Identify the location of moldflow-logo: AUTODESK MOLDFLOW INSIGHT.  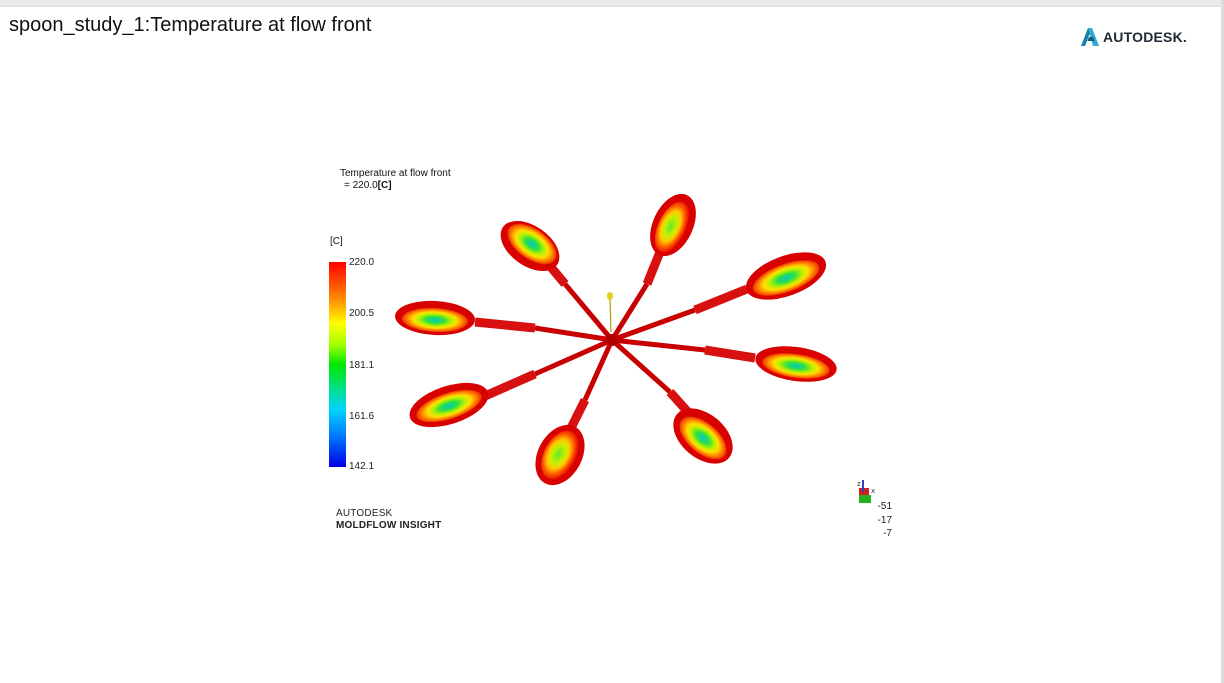
(388, 520).